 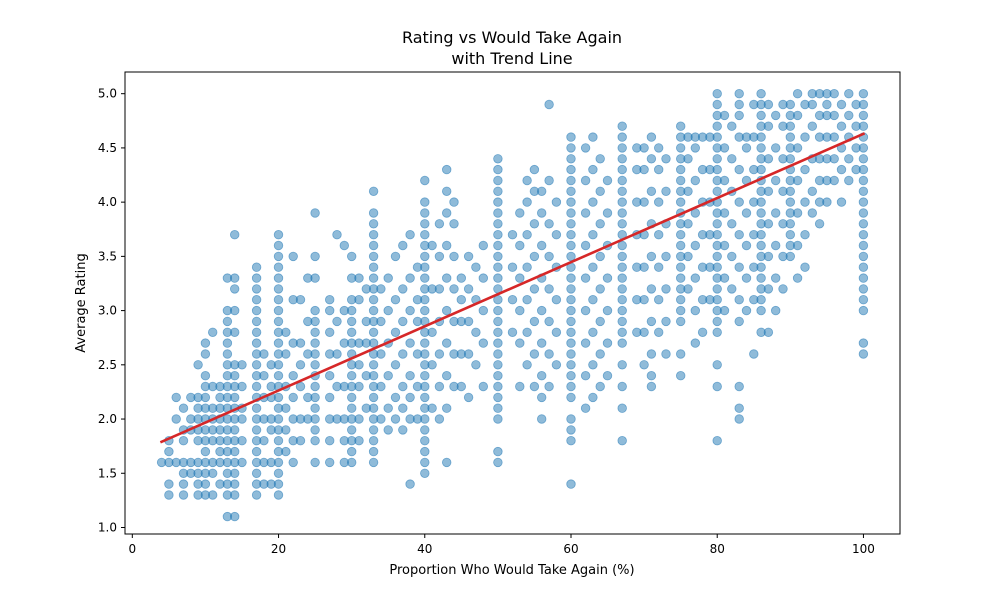 I want to click on x-tick-label: 100, so click(x=863, y=549).